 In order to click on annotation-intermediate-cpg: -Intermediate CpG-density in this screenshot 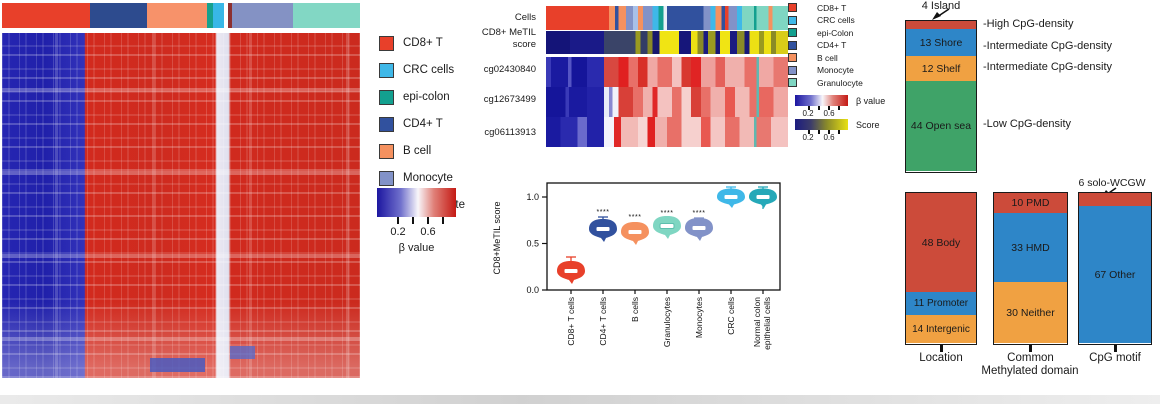, I will do `click(1047, 67)`.